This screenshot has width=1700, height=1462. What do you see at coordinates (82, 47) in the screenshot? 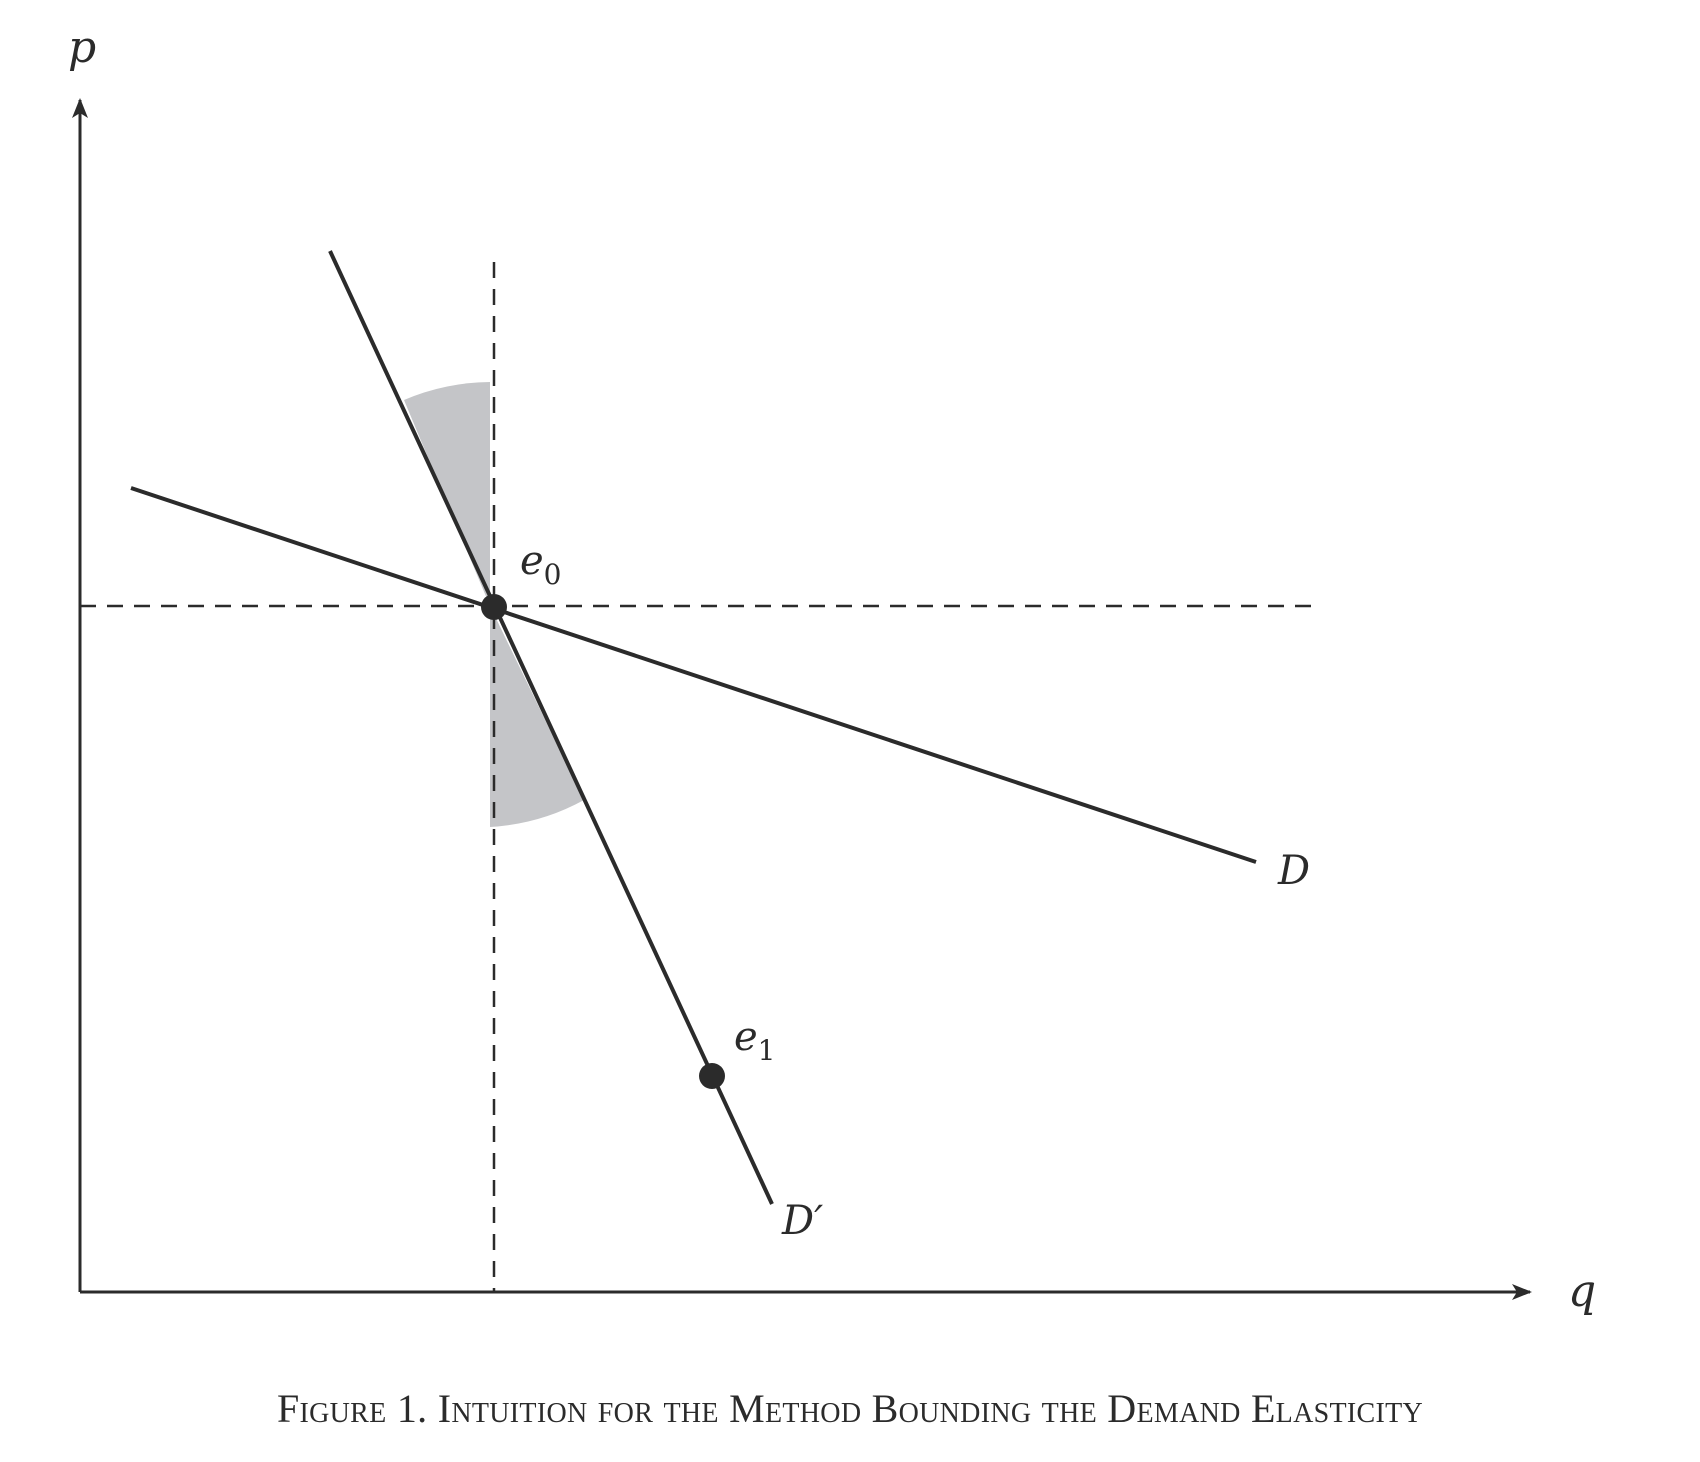
I see `y-axis-label: p` at bounding box center [82, 47].